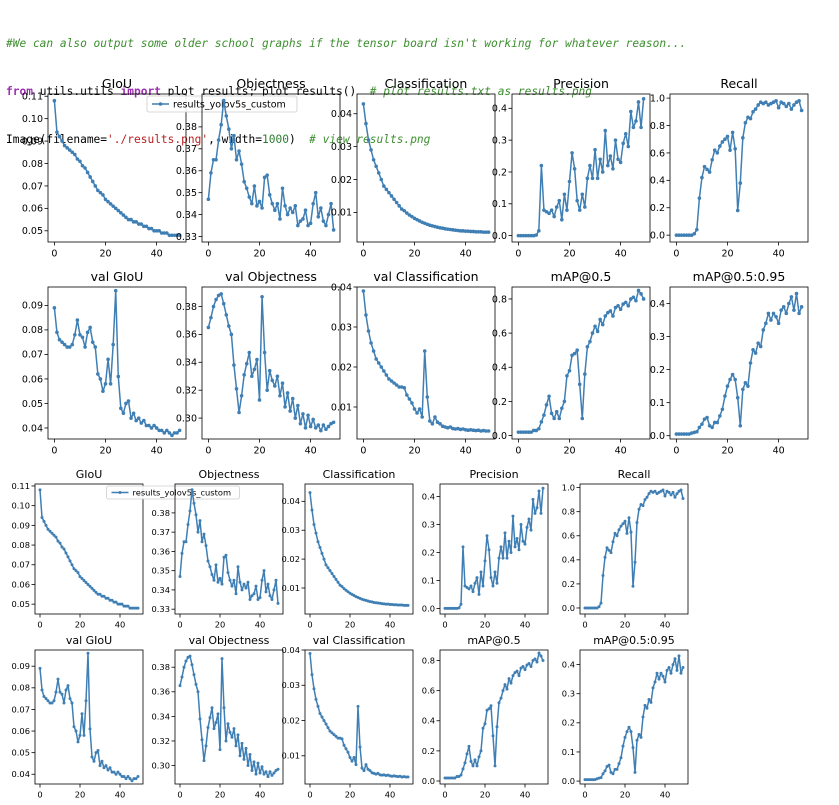 The width and height of the screenshot is (839, 805). Describe the element at coordinates (32, 355) in the screenshot. I see `y-tick-label: 0.07` at that location.